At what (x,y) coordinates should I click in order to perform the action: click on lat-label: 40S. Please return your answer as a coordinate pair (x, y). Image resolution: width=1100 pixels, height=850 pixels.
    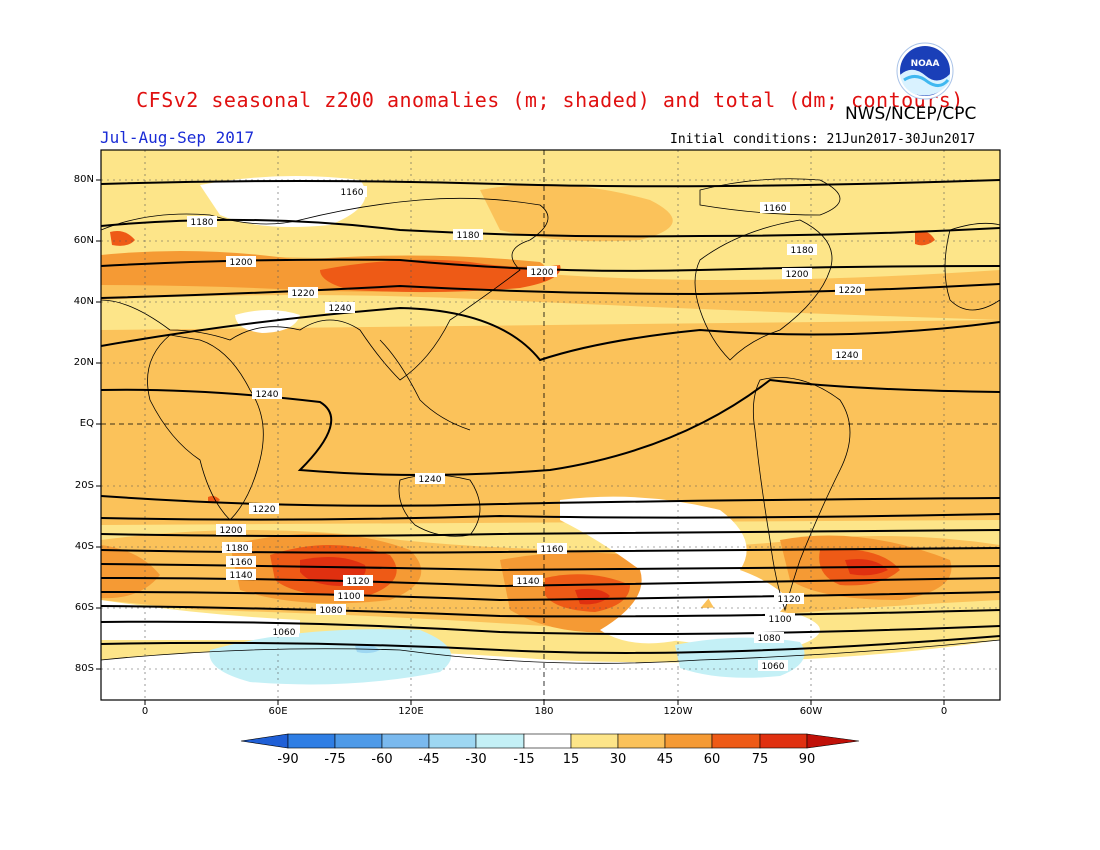
    Looking at the image, I should click on (84, 546).